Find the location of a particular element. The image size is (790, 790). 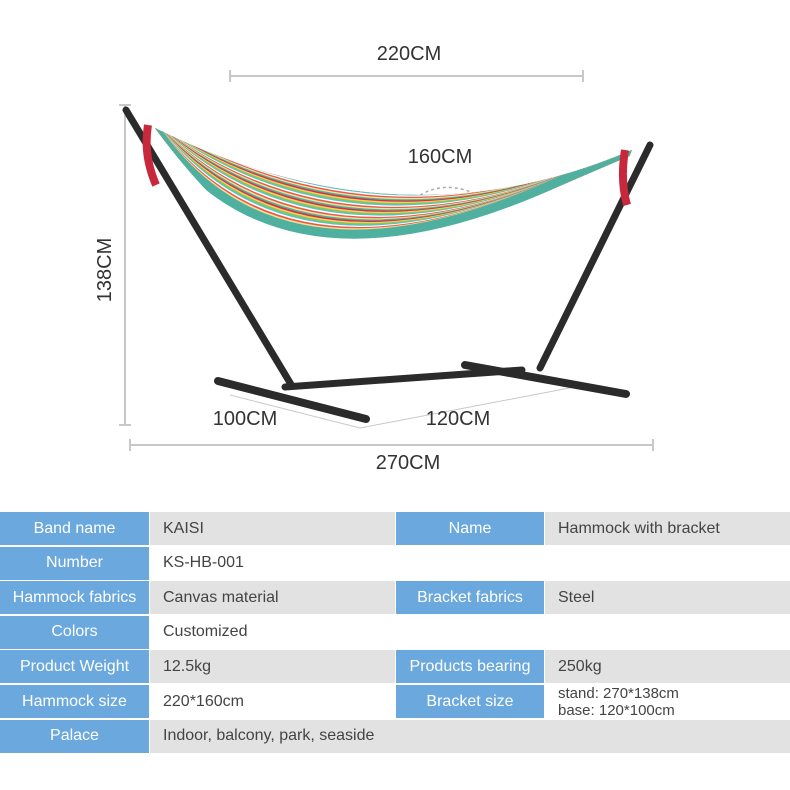

dim-depth: 100CM is located at coordinates (245, 419).